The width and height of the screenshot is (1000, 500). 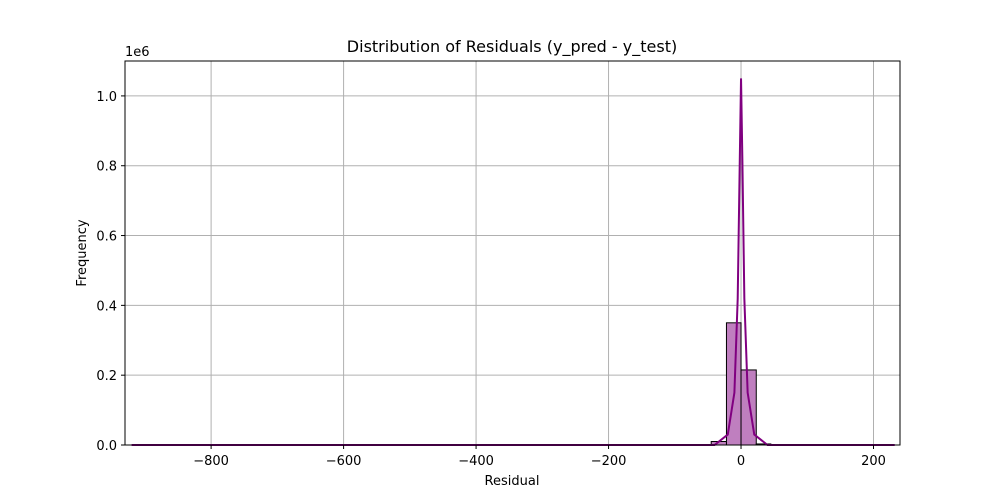 What do you see at coordinates (476, 461) in the screenshot?
I see `x-tick-label: −400` at bounding box center [476, 461].